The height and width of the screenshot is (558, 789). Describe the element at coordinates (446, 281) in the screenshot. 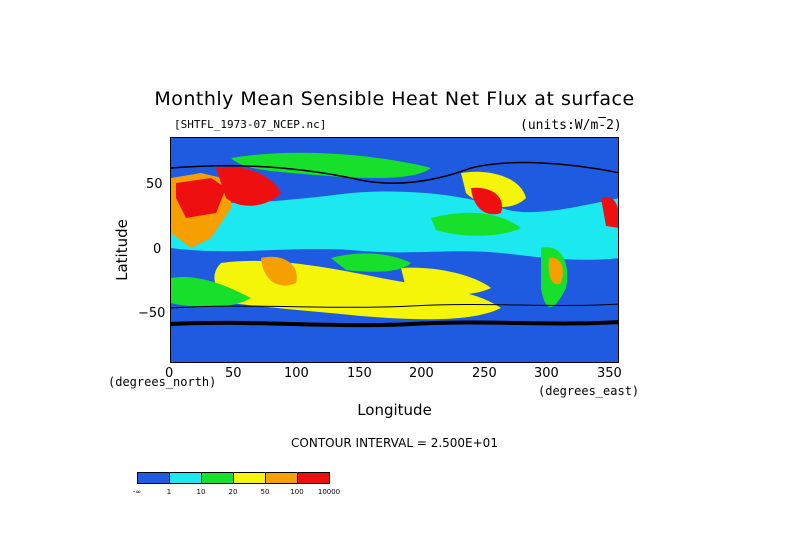

I see `indian-yellow` at that location.